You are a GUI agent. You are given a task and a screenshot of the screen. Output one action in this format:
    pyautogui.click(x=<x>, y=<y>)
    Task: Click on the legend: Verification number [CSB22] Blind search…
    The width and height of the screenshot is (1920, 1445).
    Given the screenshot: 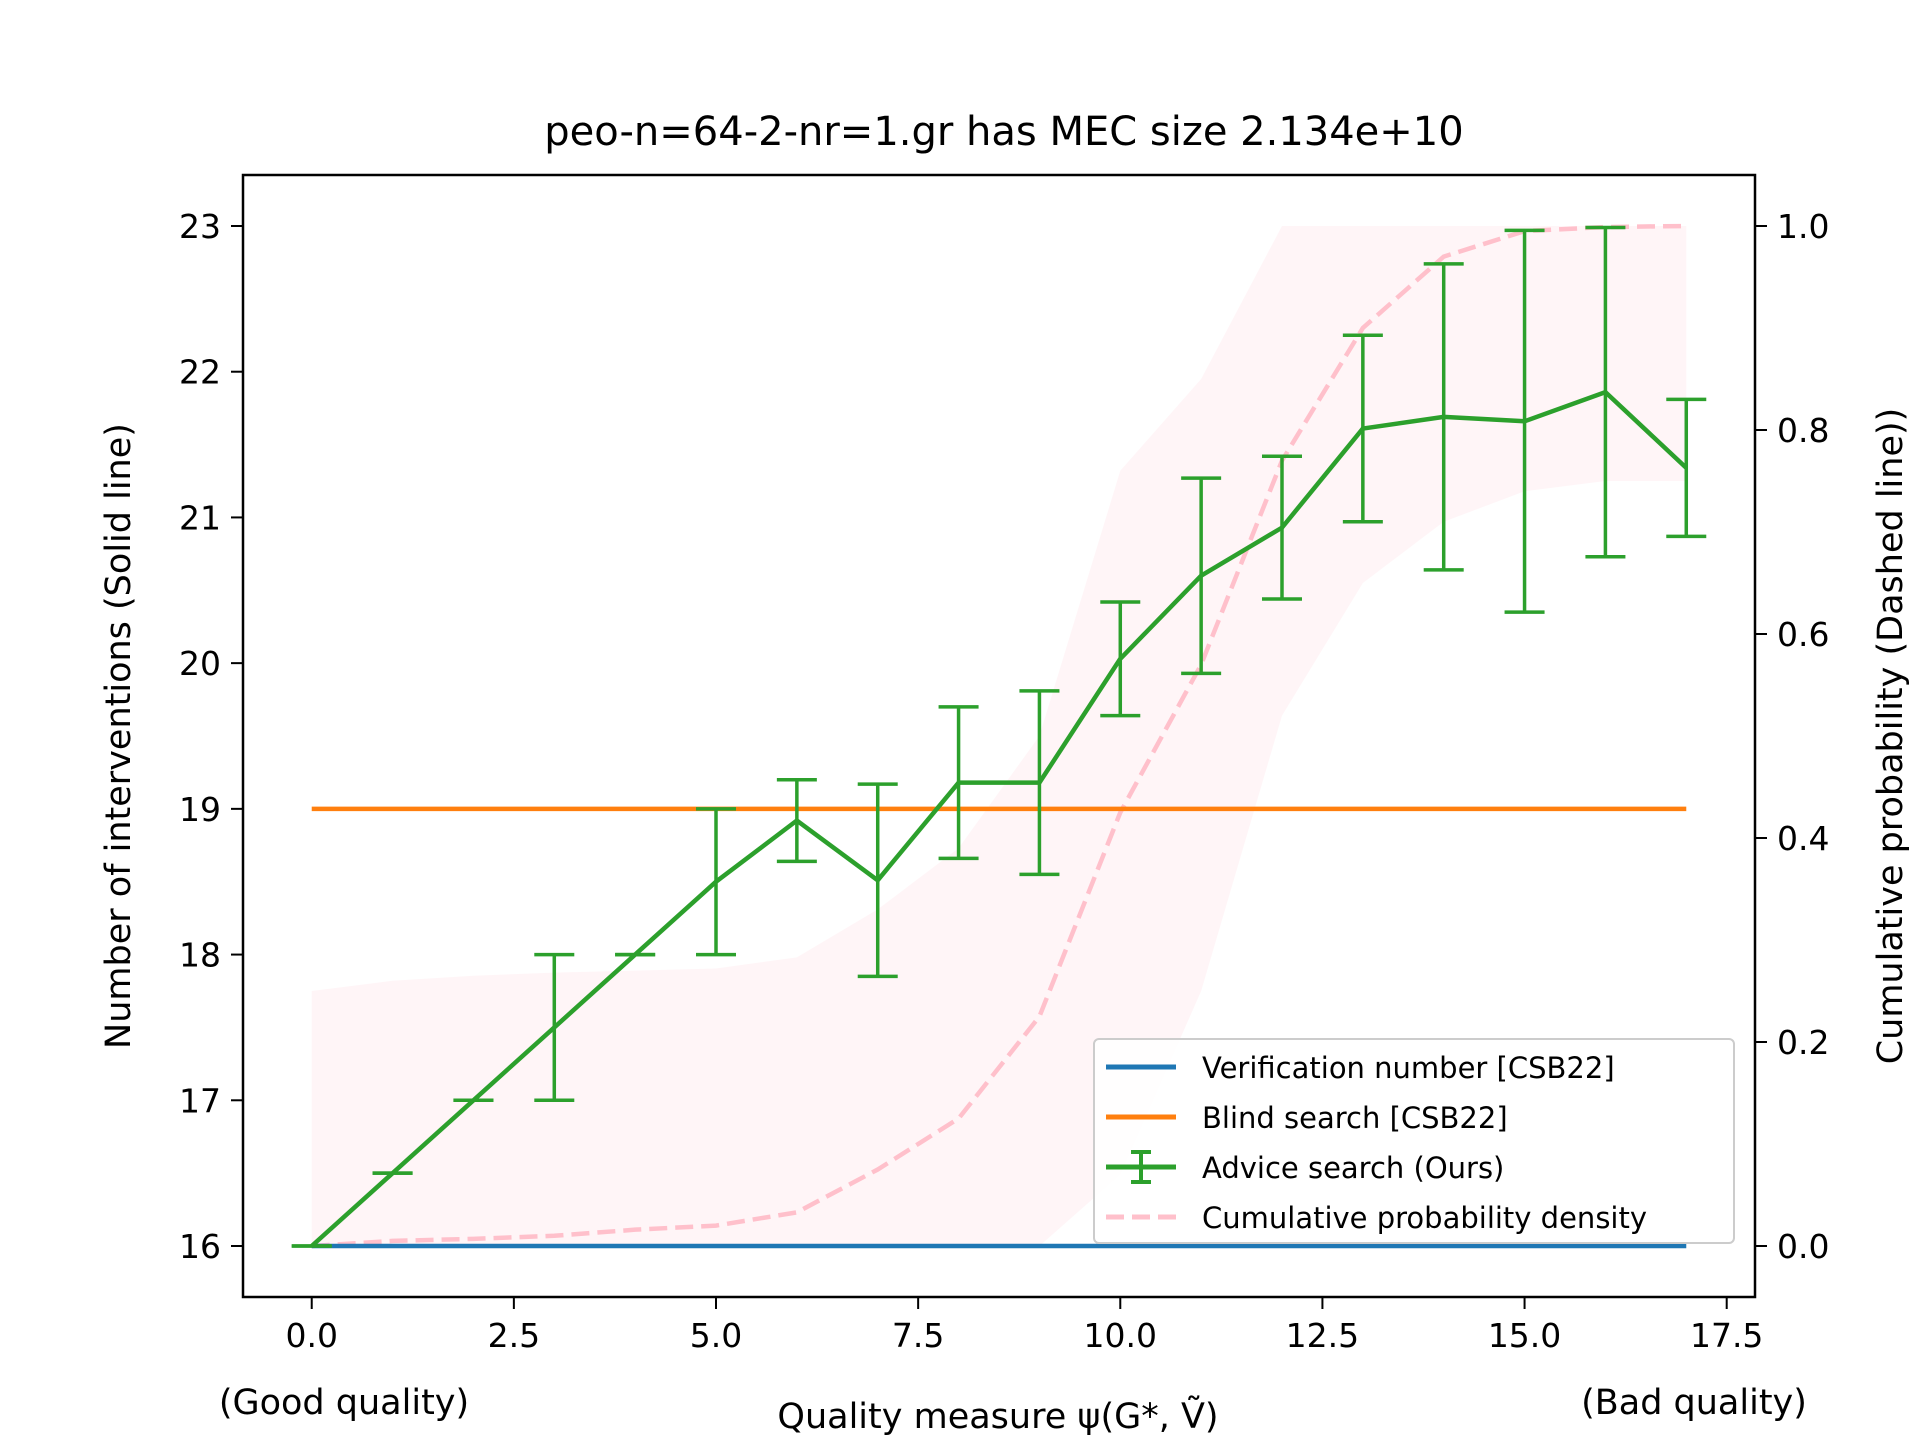 What is the action you would take?
    pyautogui.click(x=1414, y=1141)
    